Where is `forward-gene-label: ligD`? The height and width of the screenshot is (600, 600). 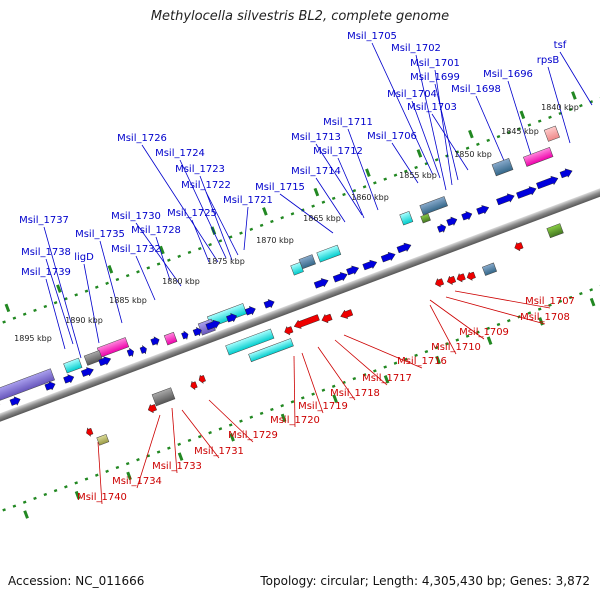 forward-gene-label: ligD is located at coordinates (84, 257).